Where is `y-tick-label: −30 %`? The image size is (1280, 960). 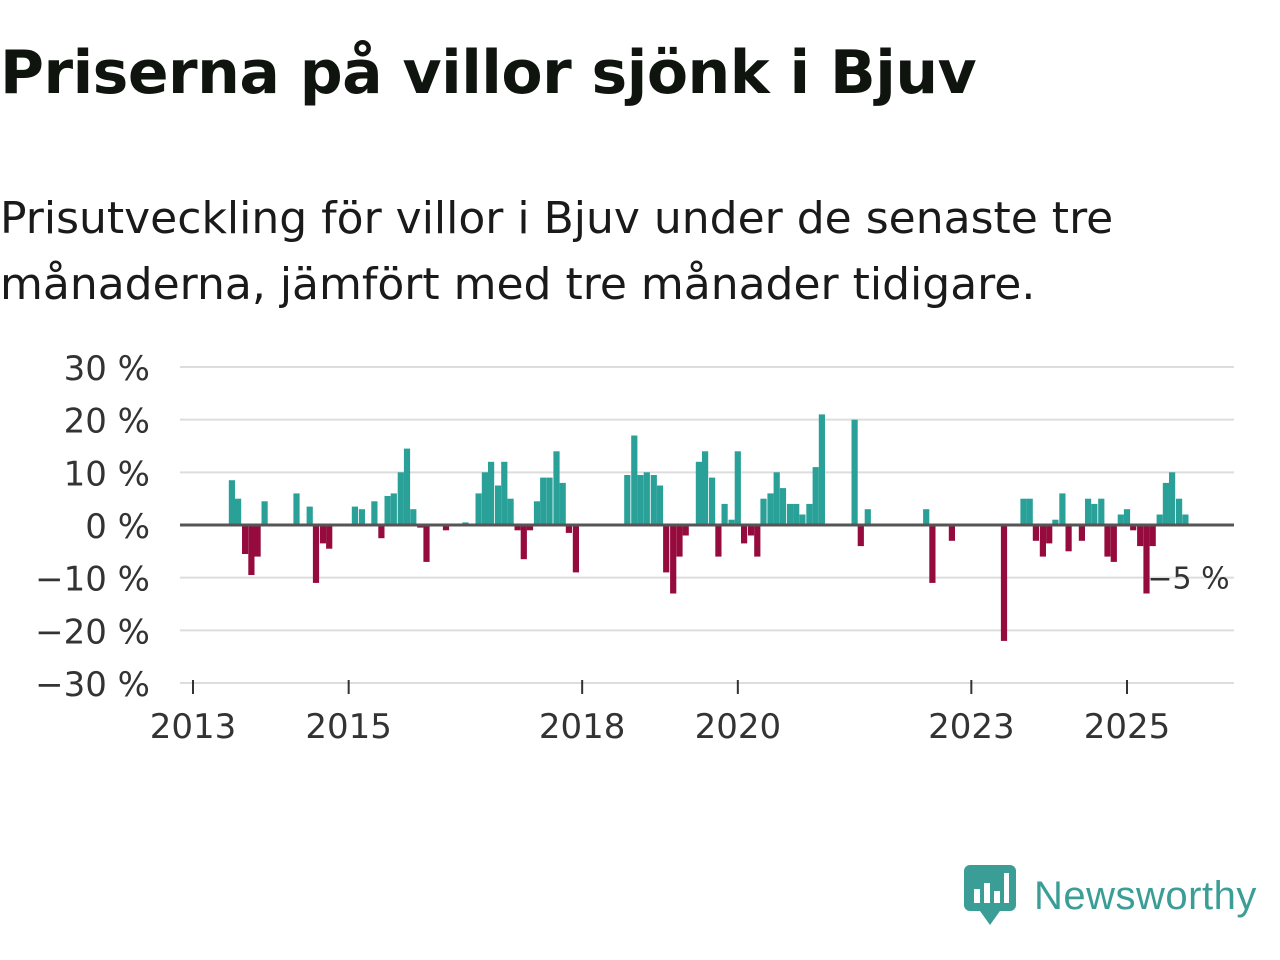 y-tick-label: −30 % is located at coordinates (92, 685).